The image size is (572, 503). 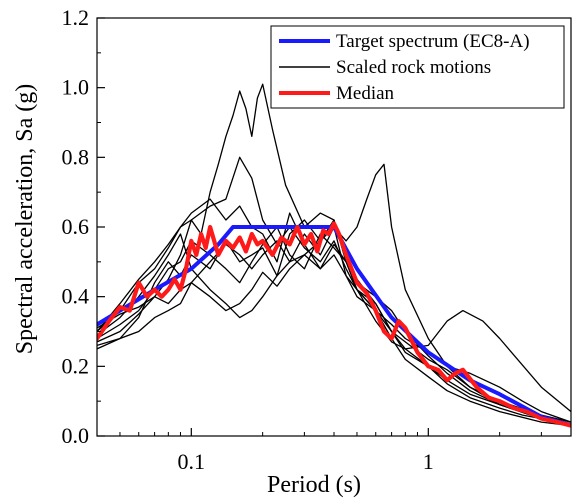 What do you see at coordinates (76, 296) in the screenshot?
I see `y-tick-label: 0.4` at bounding box center [76, 296].